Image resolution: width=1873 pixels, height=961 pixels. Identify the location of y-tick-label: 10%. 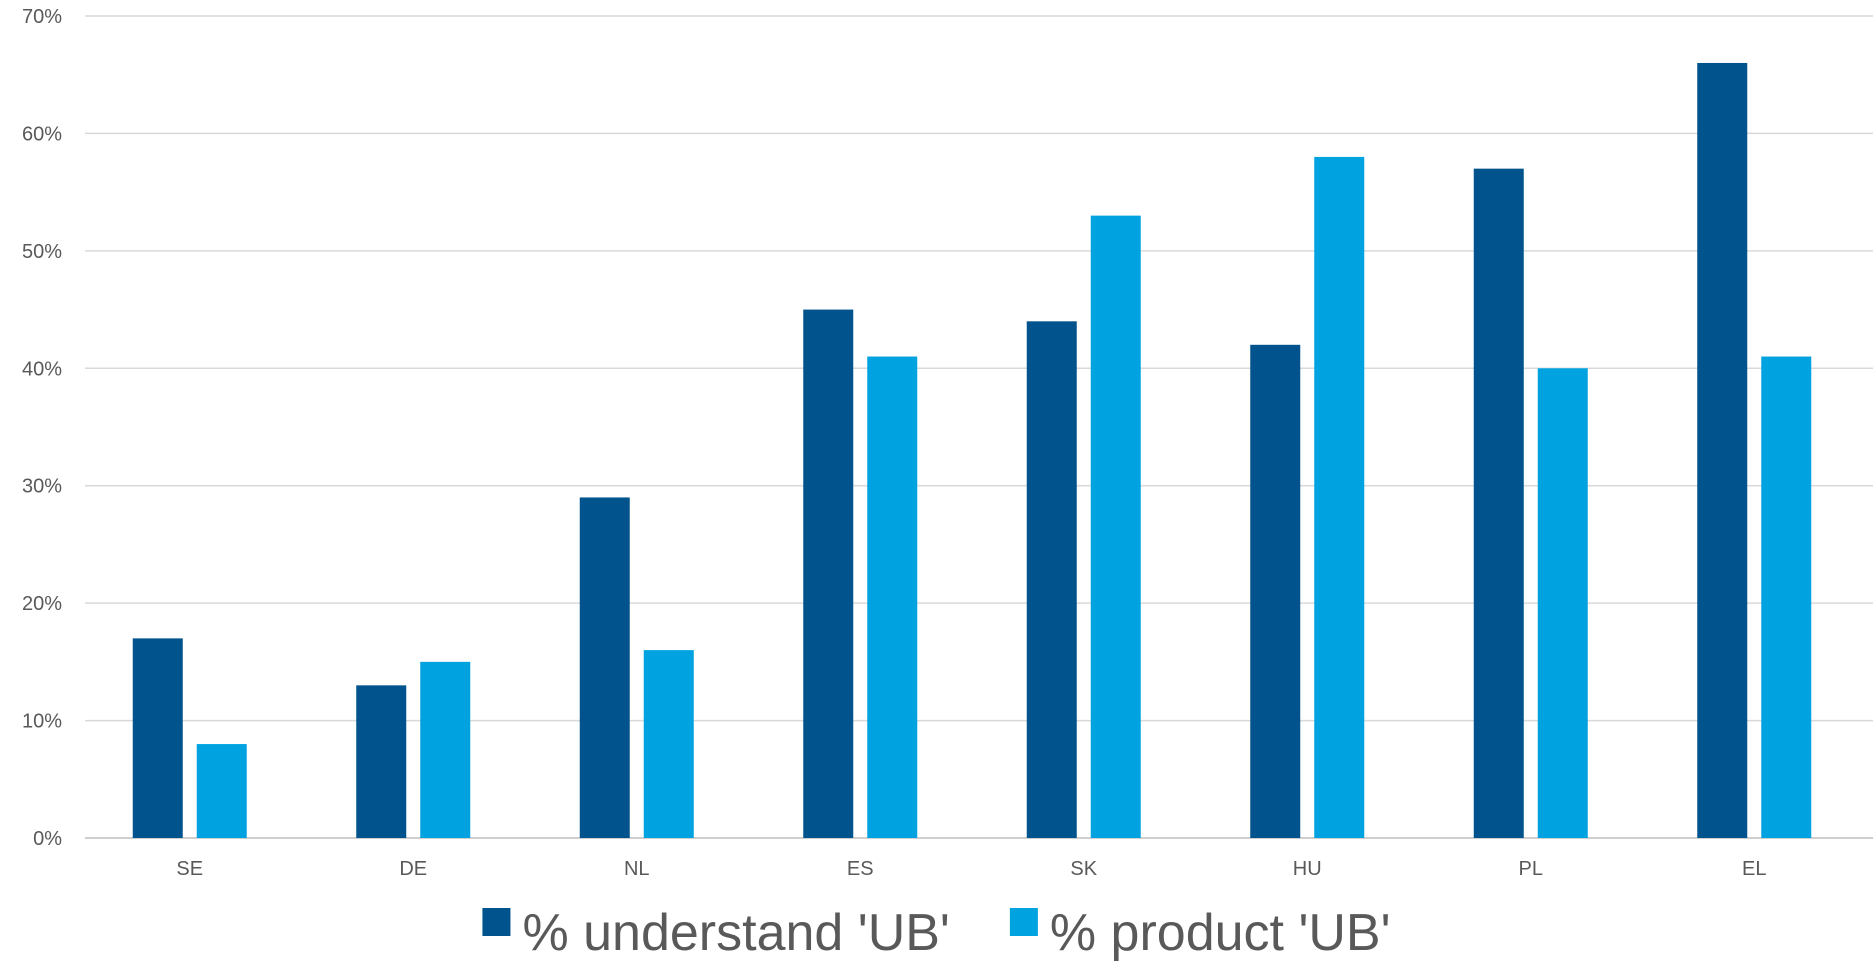
(42, 722).